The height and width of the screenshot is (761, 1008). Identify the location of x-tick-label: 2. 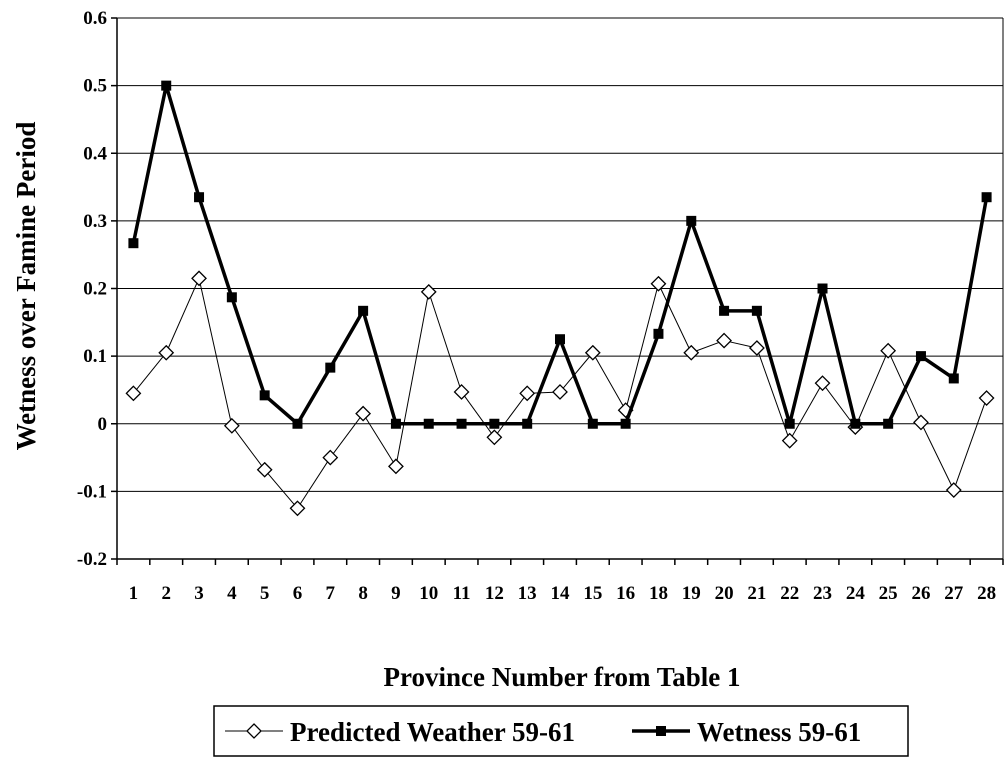
(166, 593).